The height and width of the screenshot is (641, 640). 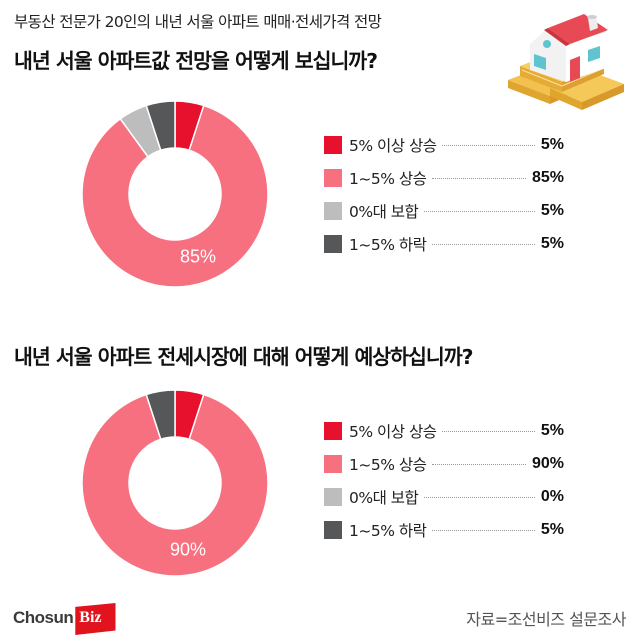 What do you see at coordinates (547, 177) in the screenshot?
I see `legend-value: 85%` at bounding box center [547, 177].